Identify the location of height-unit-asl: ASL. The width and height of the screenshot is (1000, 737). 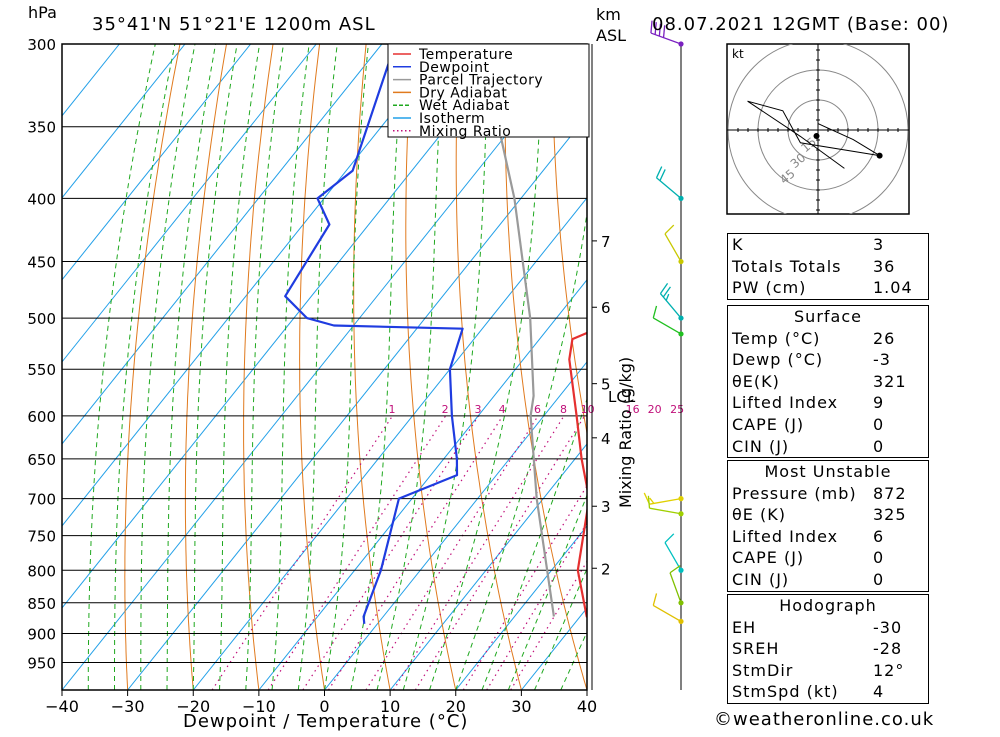
(611, 35).